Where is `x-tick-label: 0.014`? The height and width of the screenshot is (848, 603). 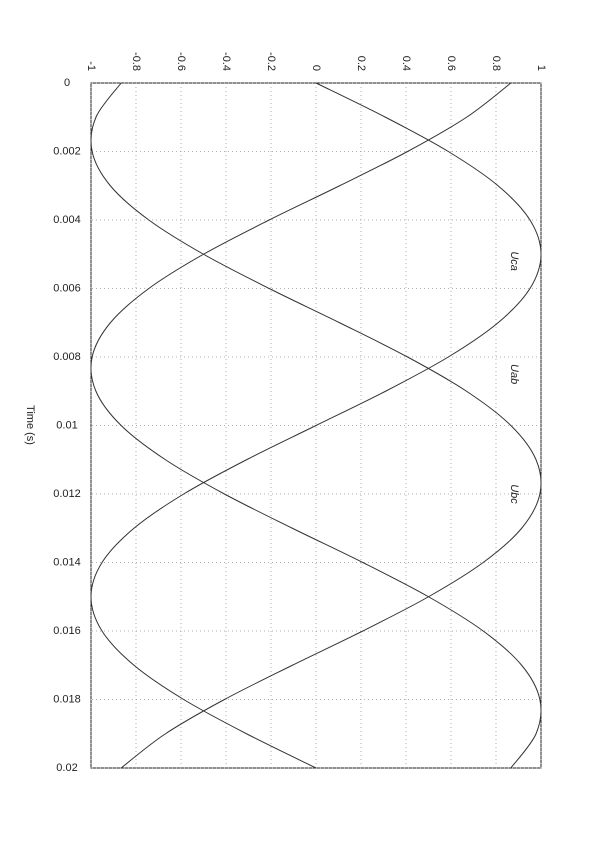
x-tick-label: 0.014 is located at coordinates (67, 562).